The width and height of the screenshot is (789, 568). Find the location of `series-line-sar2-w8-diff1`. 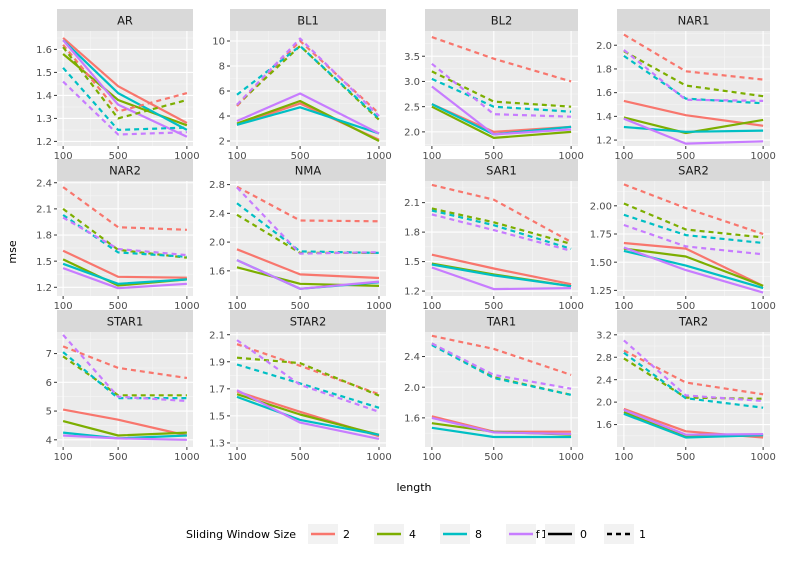

series-line-sar2-w8-diff1 is located at coordinates (693, 229).